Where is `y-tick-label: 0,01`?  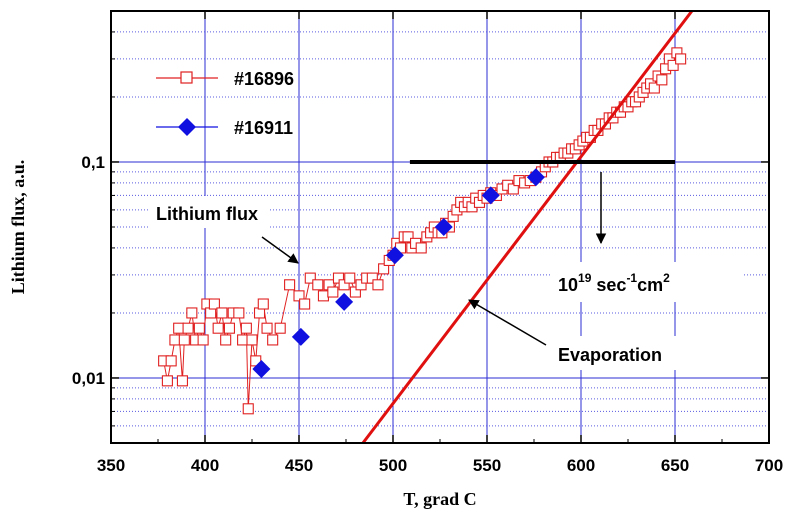
y-tick-label: 0,01 is located at coordinates (88, 378).